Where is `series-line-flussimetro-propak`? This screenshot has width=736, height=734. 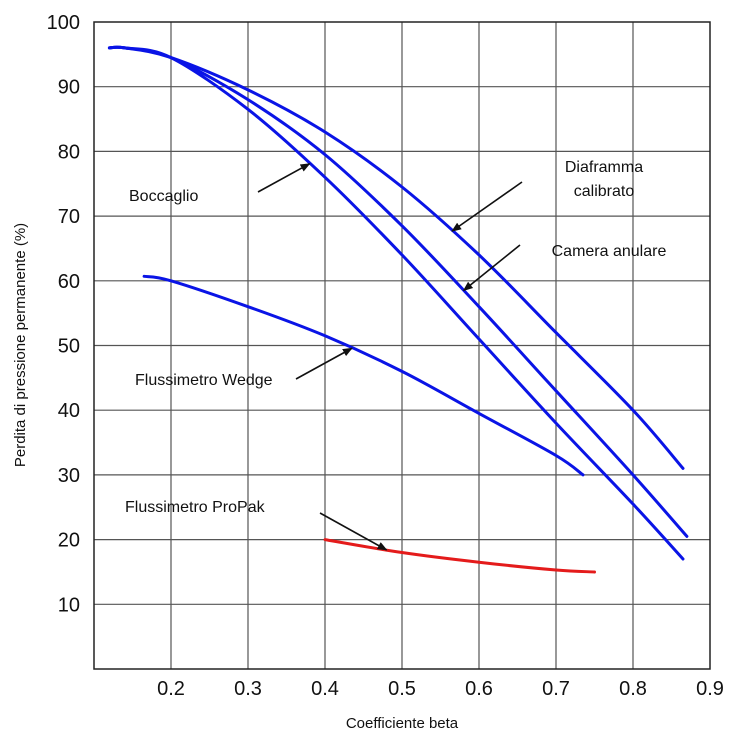
series-line-flussimetro-propak is located at coordinates (459, 556).